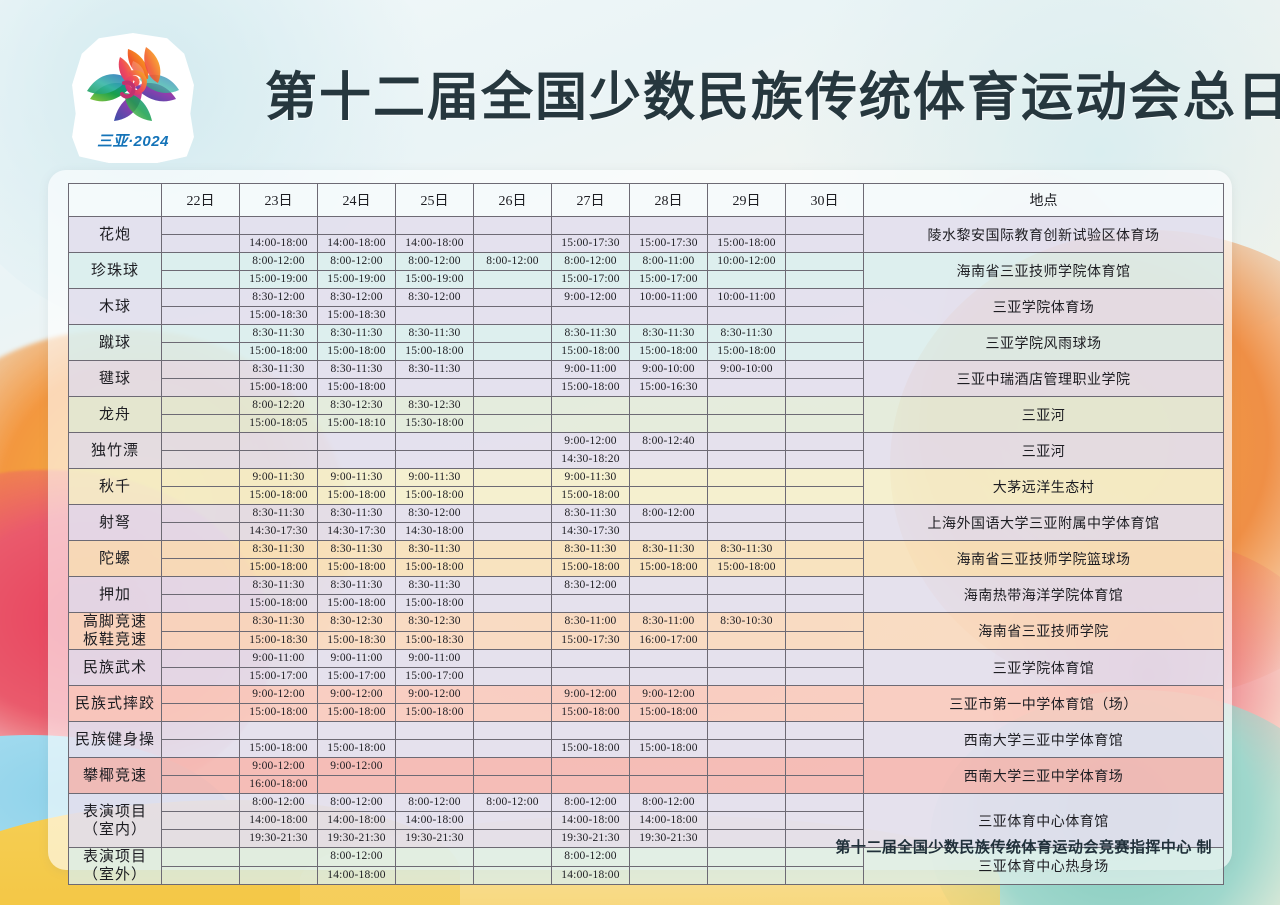 Image resolution: width=1280 pixels, height=905 pixels. Describe the element at coordinates (1043, 486) in the screenshot. I see `venue-cell: 大茅远洋生态村` at that location.